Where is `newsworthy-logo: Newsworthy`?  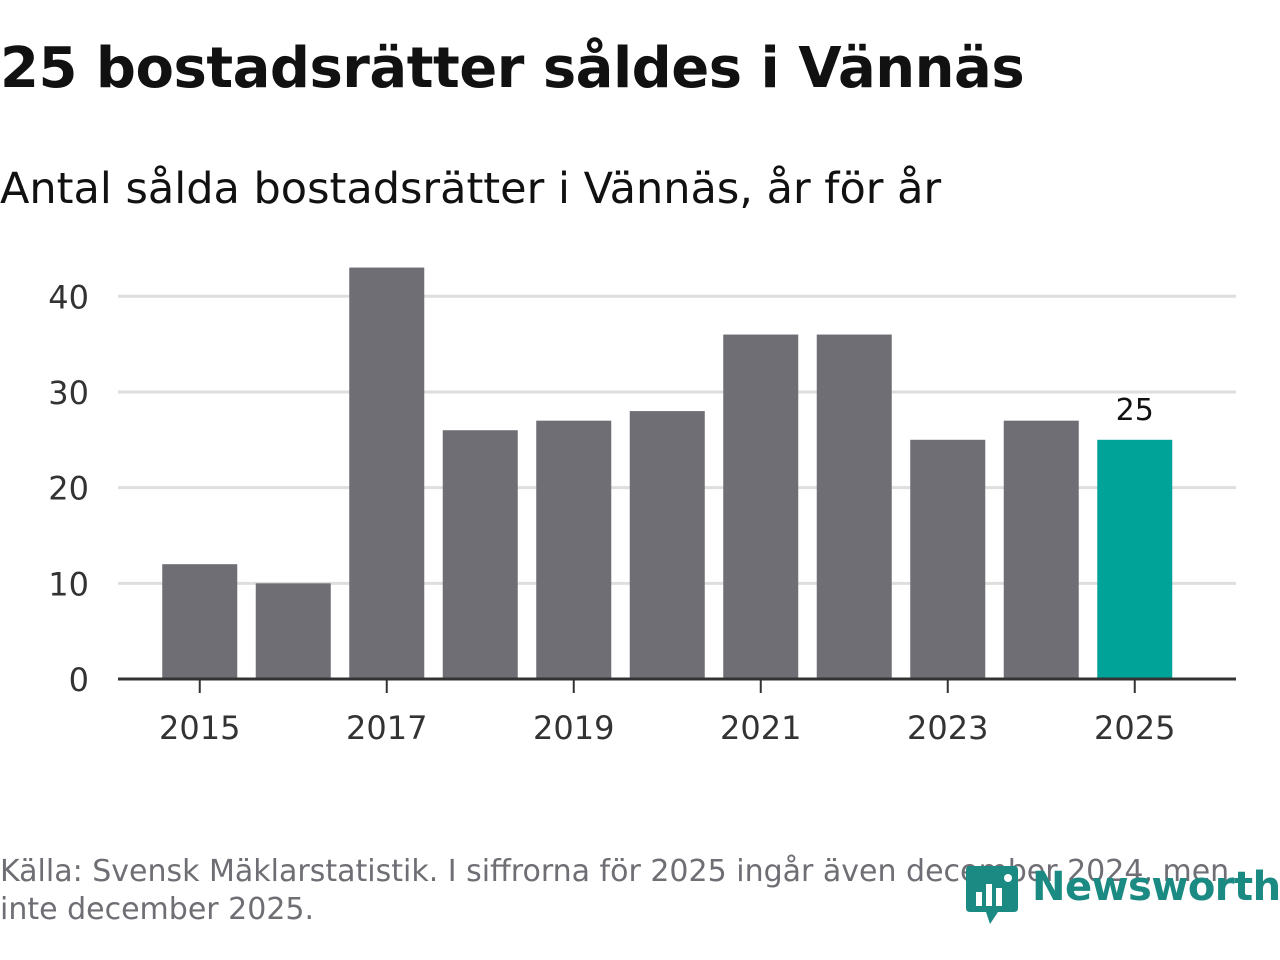
newsworthy-logo: Newsworthy is located at coordinates (1122, 895).